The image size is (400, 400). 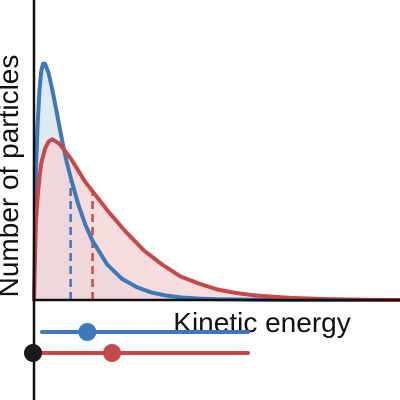 What do you see at coordinates (33, 353) in the screenshot?
I see `origin-dot` at bounding box center [33, 353].